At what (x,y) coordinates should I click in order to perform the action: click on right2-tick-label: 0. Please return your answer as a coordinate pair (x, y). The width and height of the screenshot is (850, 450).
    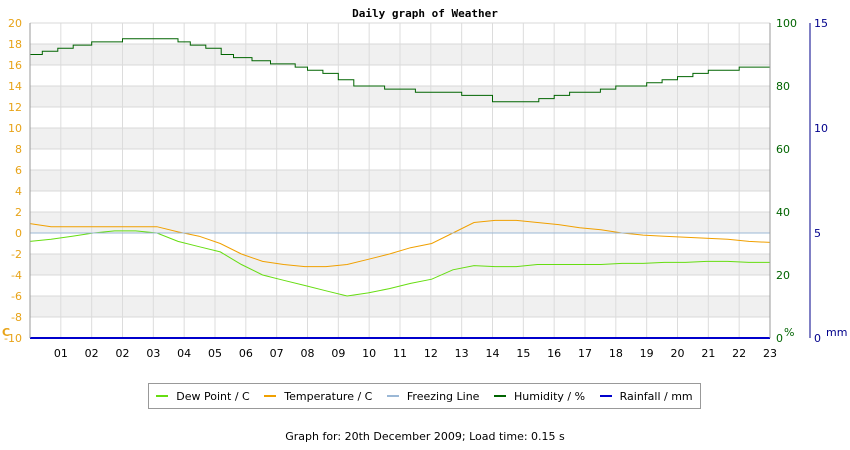
    Looking at the image, I should click on (817, 338).